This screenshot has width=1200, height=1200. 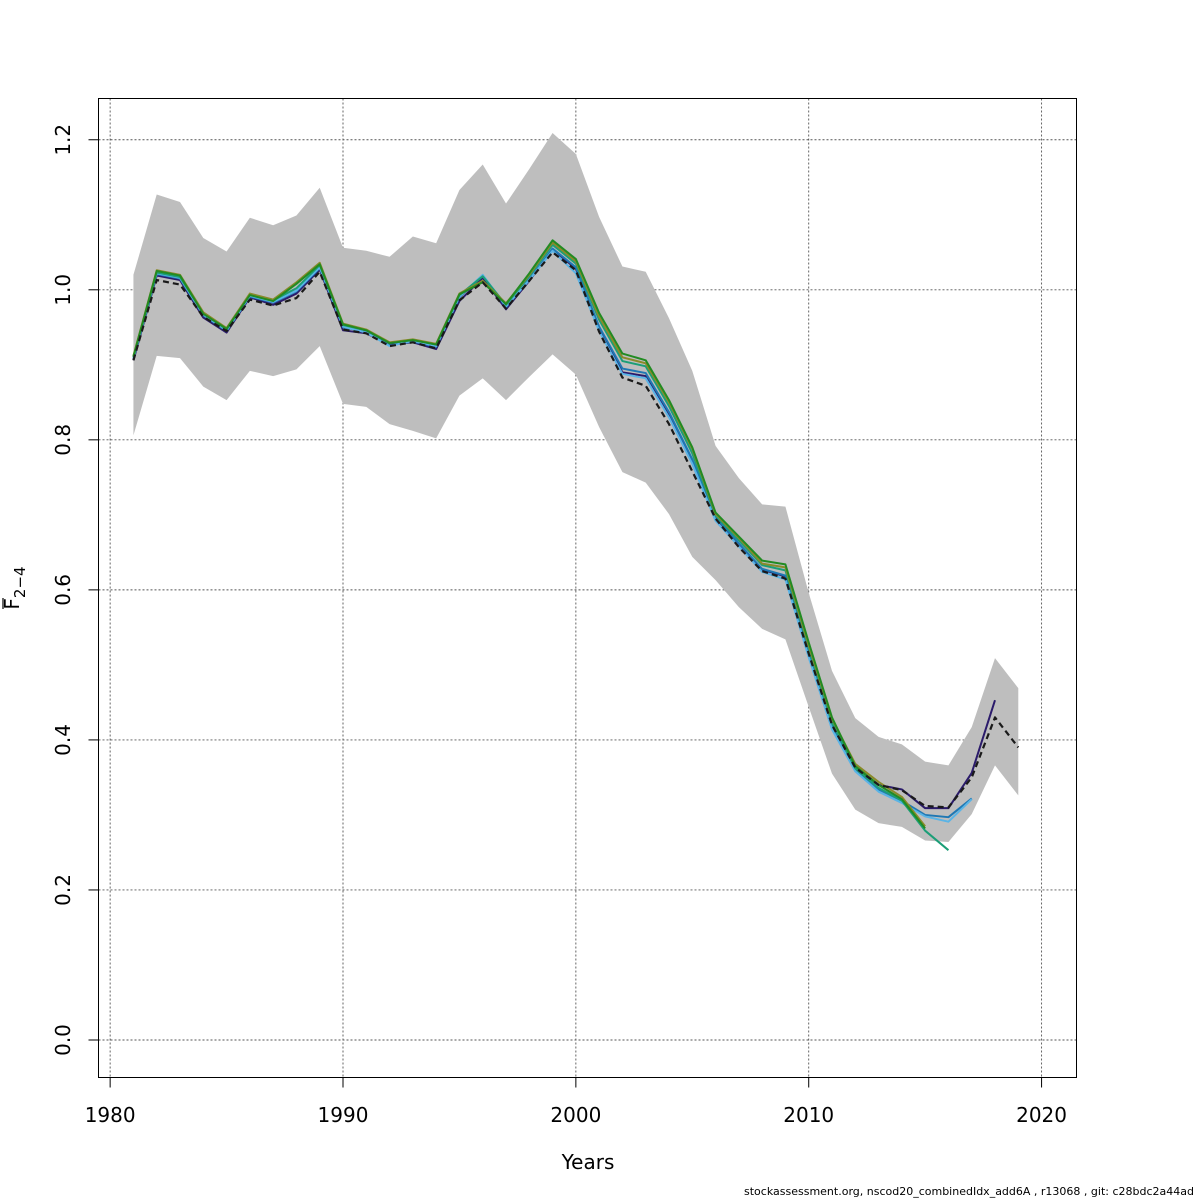 What do you see at coordinates (110, 1115) in the screenshot?
I see `x-tick-label: 1980` at bounding box center [110, 1115].